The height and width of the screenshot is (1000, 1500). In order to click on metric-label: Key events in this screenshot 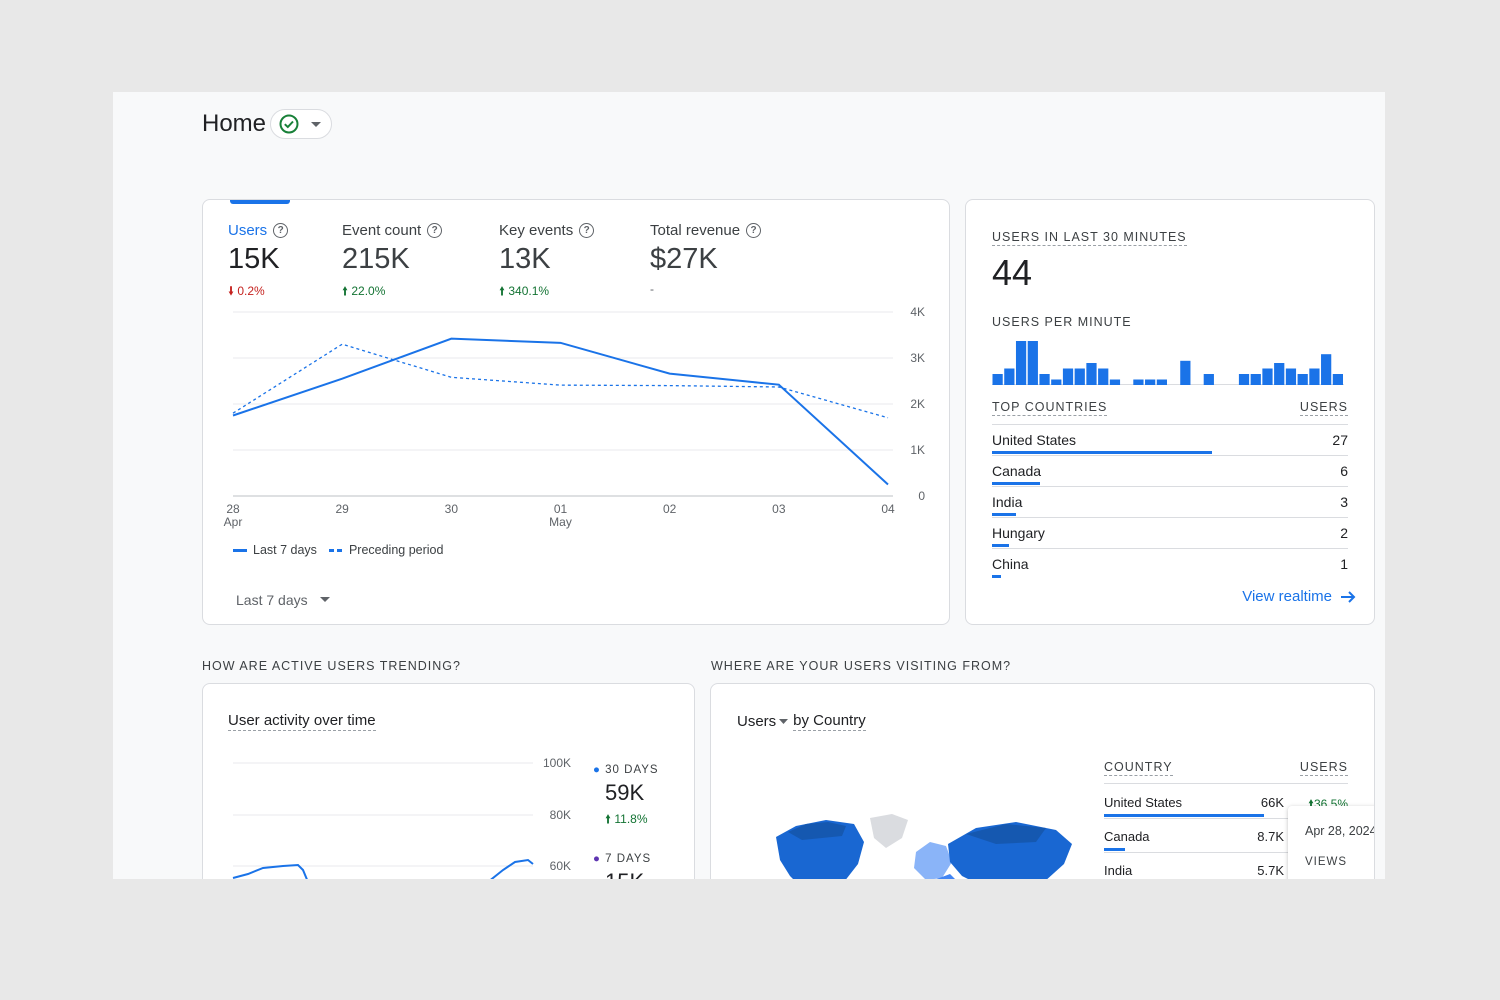, I will do `click(536, 230)`.